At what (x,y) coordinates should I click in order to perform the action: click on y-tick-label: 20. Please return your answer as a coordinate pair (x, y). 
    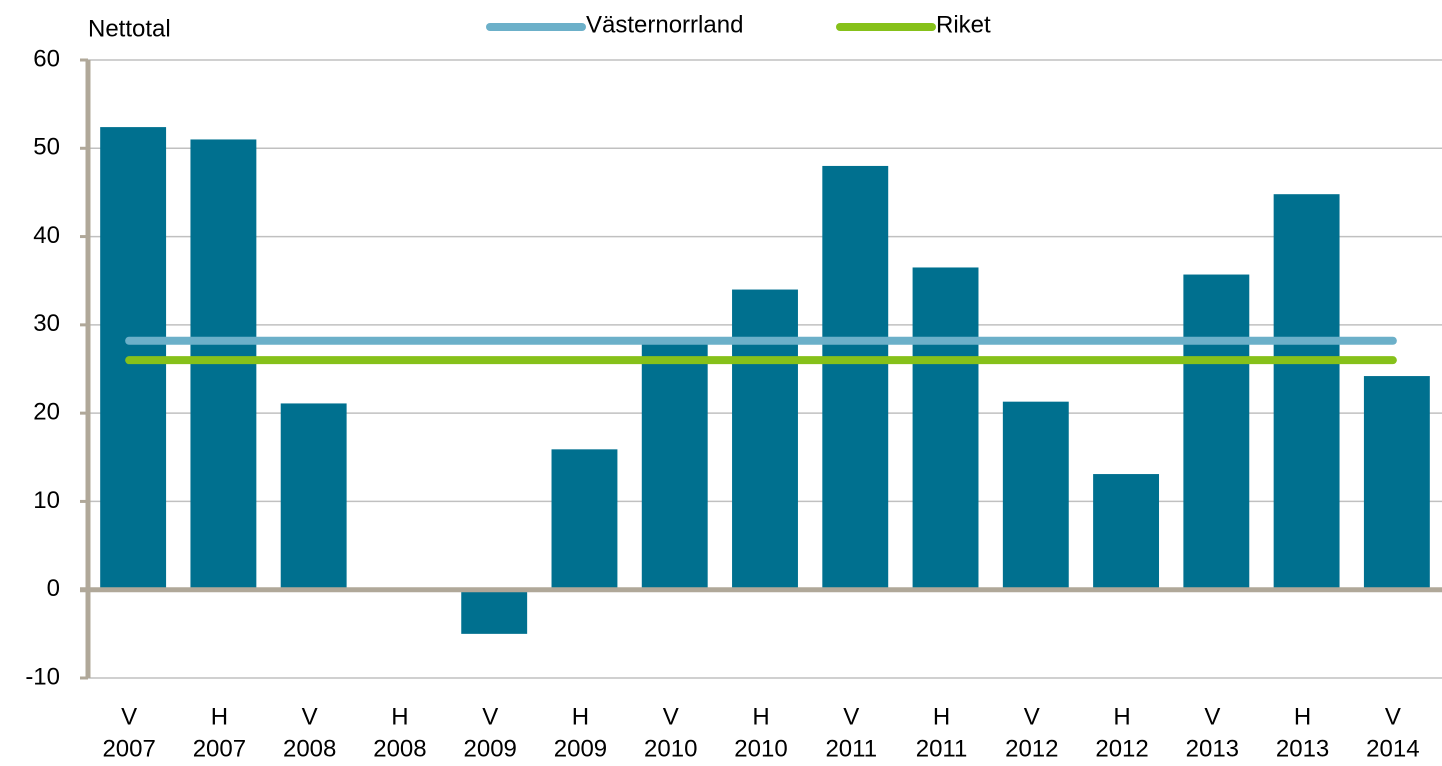
    Looking at the image, I should click on (46, 411).